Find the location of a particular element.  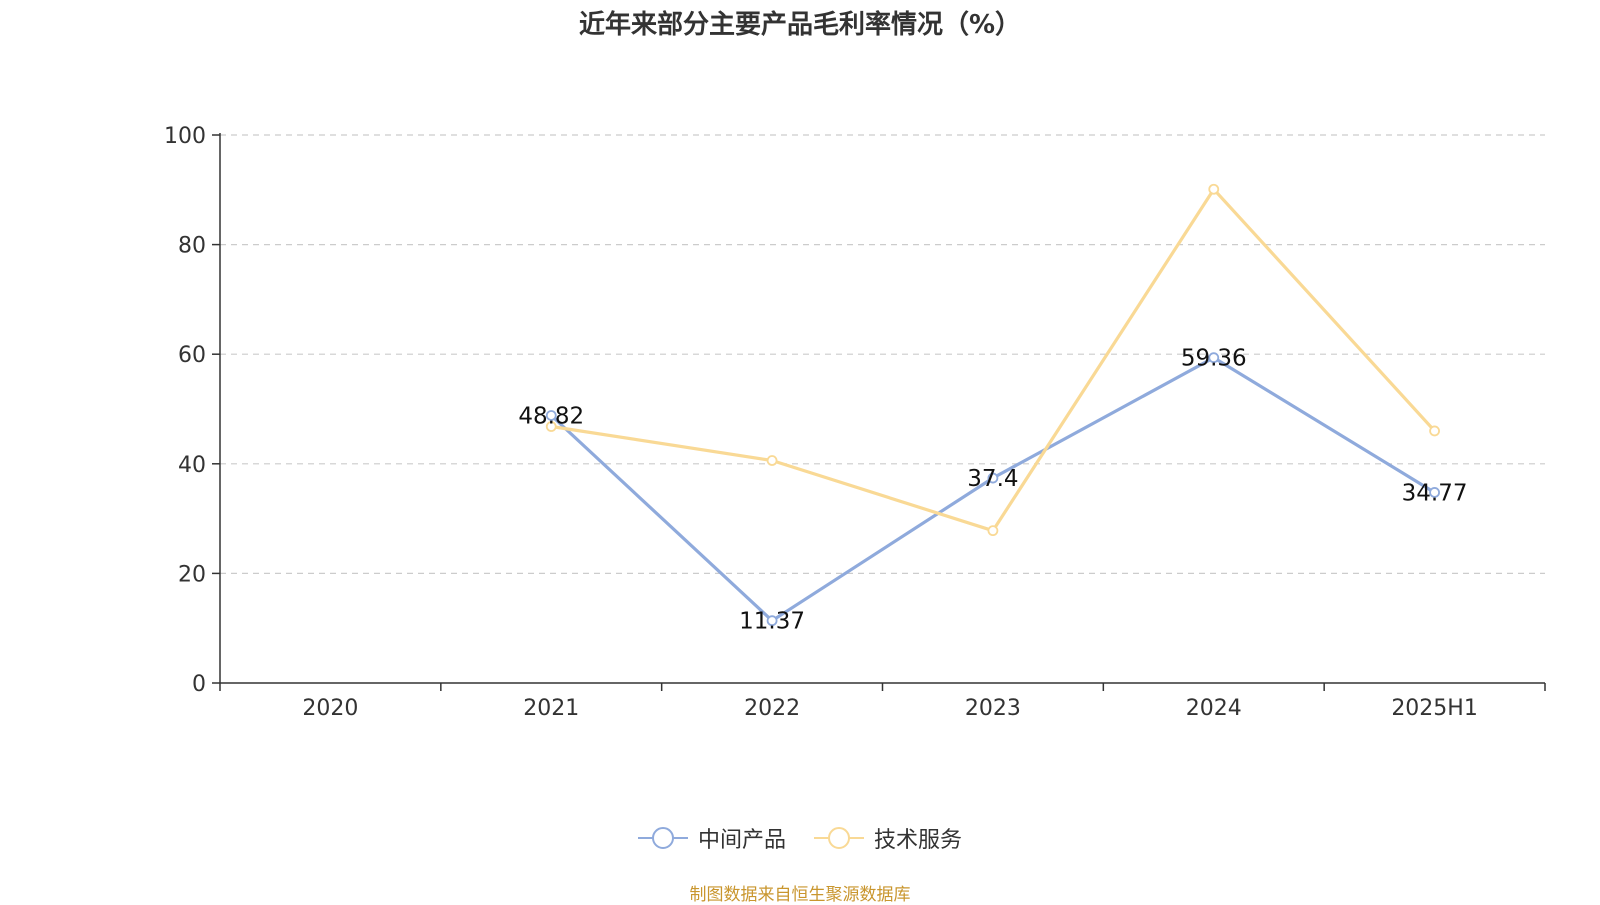

data-label: 37.4 is located at coordinates (992, 479).